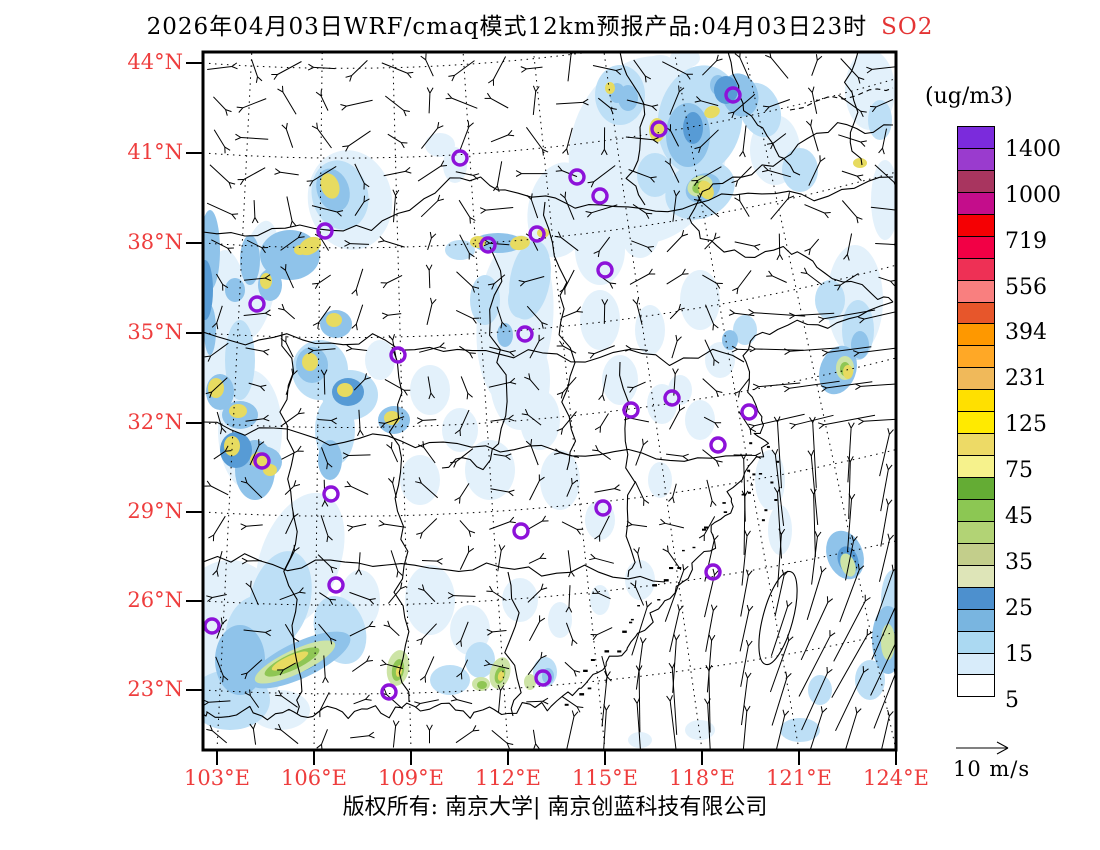 Image resolution: width=1100 pixels, height=850 pixels. What do you see at coordinates (969, 96) in the screenshot?
I see `colorbar-unit: (ug/m3)` at bounding box center [969, 96].